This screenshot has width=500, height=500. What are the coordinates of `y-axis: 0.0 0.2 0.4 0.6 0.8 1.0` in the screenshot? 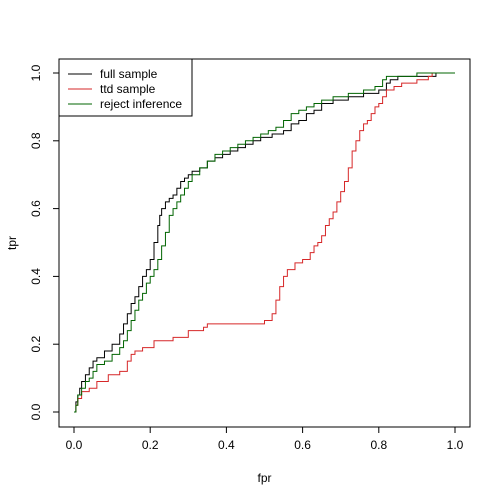 It's located at (44, 242).